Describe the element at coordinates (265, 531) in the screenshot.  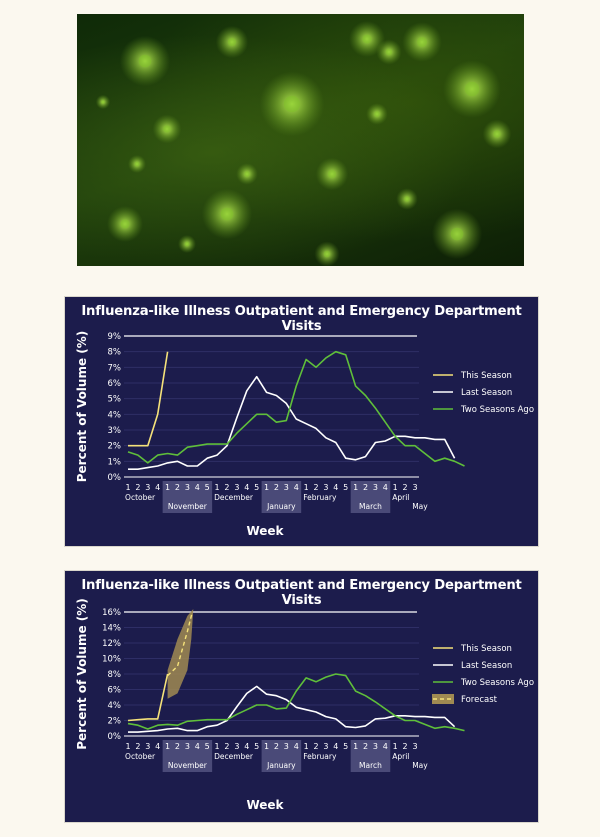
I see `x-axis-title: Week` at that location.